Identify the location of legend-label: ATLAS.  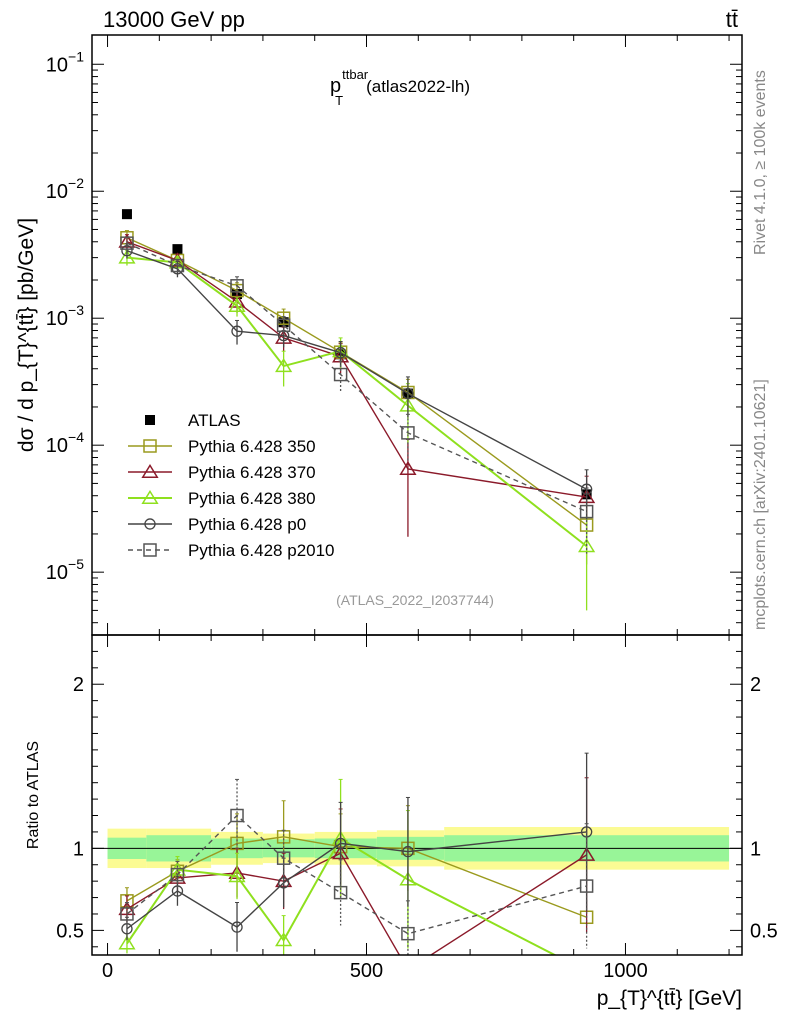
(214, 420).